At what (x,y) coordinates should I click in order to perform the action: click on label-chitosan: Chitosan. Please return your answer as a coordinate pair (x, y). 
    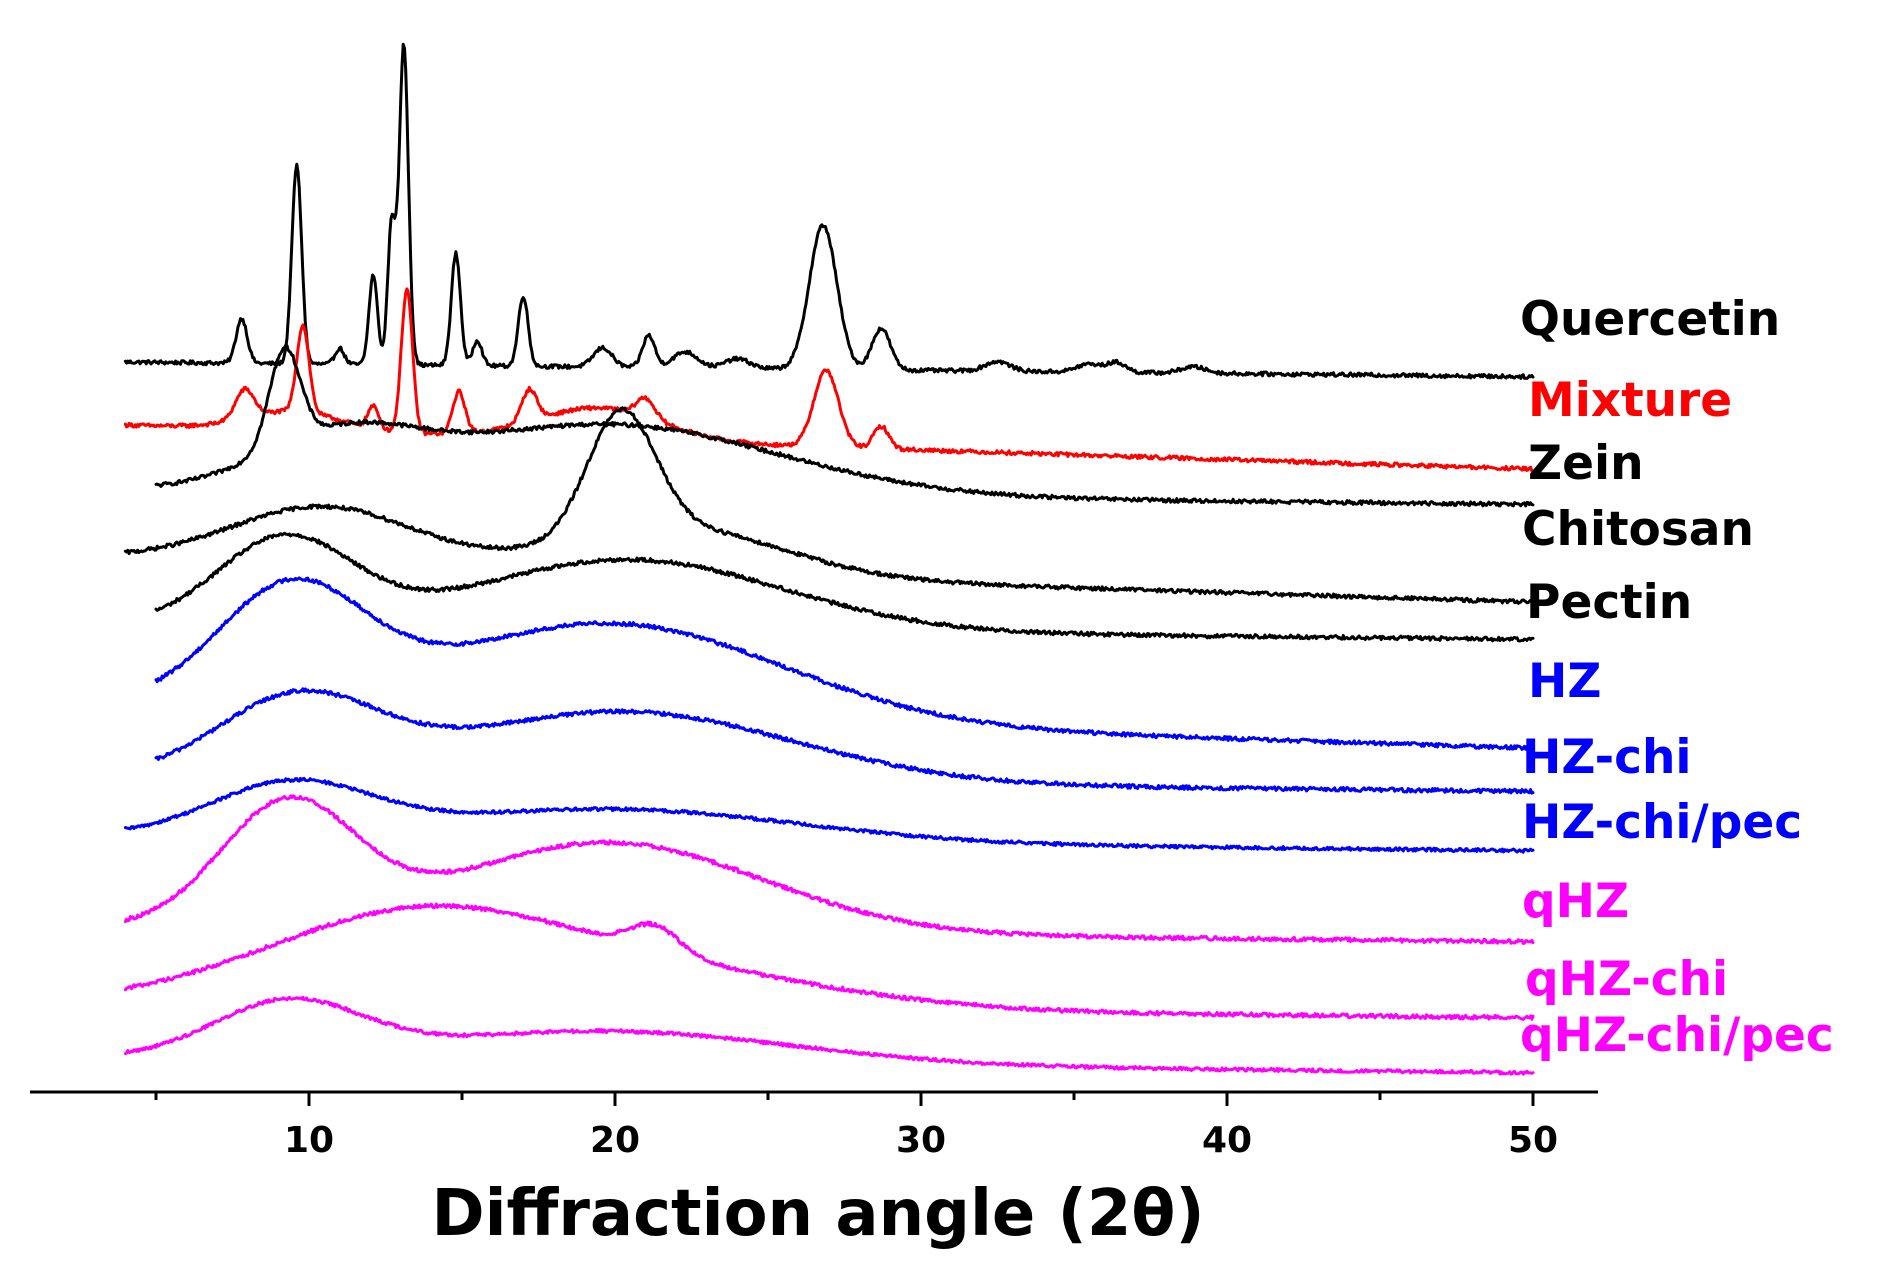
    Looking at the image, I should click on (1638, 529).